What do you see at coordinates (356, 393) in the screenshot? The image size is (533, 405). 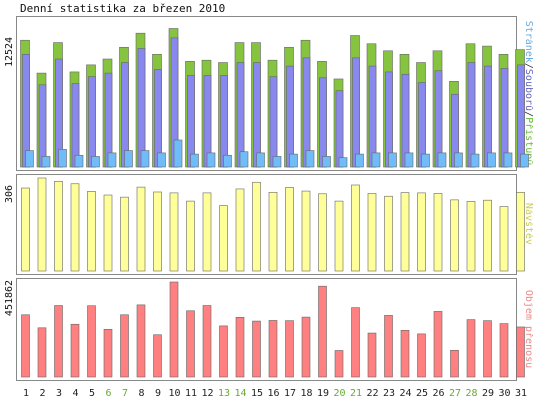 I see `day-label: 21` at bounding box center [356, 393].